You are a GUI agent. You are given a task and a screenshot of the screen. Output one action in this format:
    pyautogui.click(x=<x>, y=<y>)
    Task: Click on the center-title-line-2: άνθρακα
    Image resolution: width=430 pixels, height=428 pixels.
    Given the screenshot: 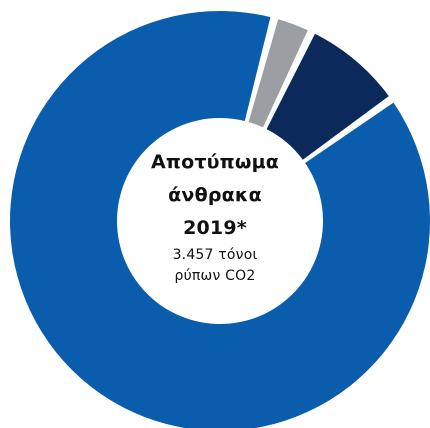 What is the action you would take?
    pyautogui.click(x=215, y=195)
    